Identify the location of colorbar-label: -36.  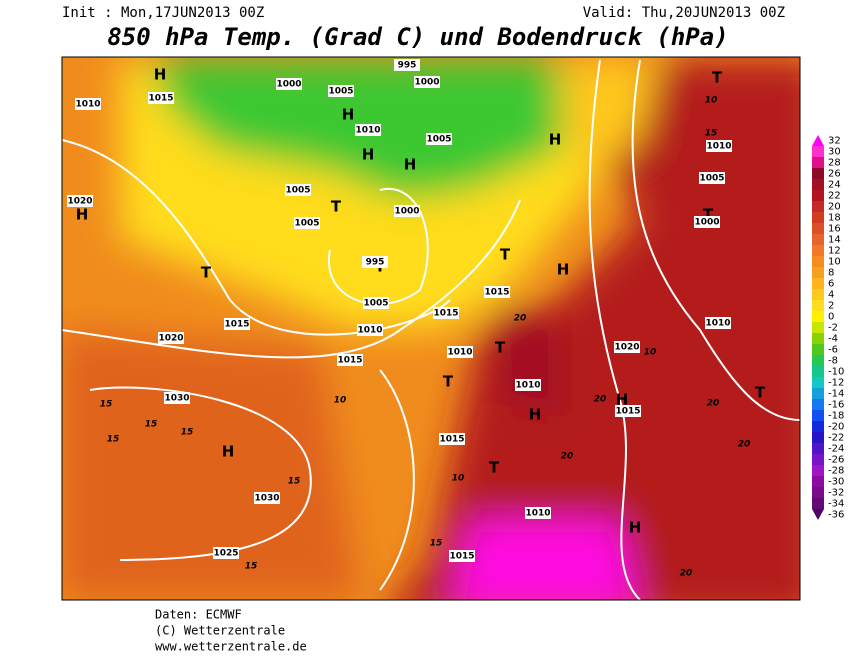
(836, 515).